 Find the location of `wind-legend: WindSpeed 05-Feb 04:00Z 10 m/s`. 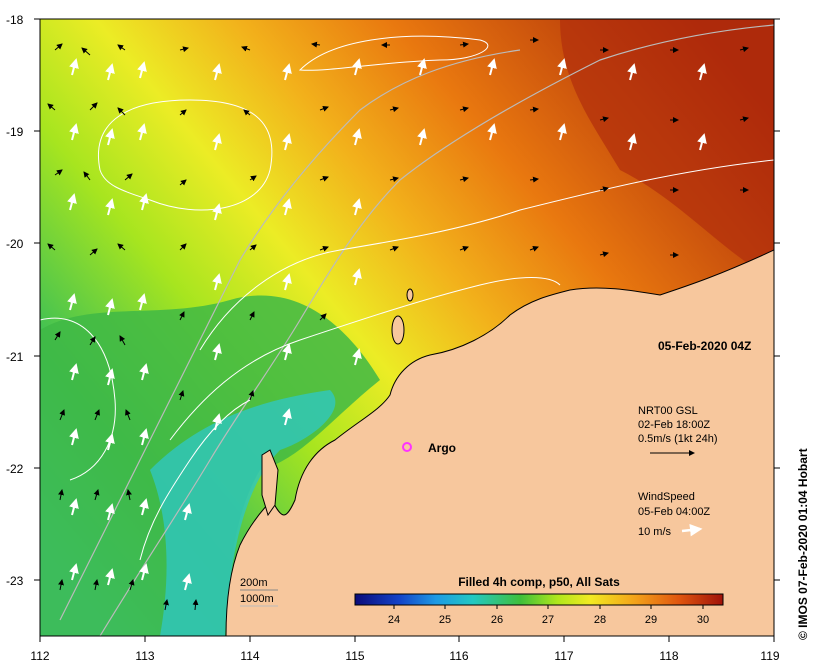

wind-legend: WindSpeed 05-Feb 04:00Z 10 m/s is located at coordinates (674, 514).